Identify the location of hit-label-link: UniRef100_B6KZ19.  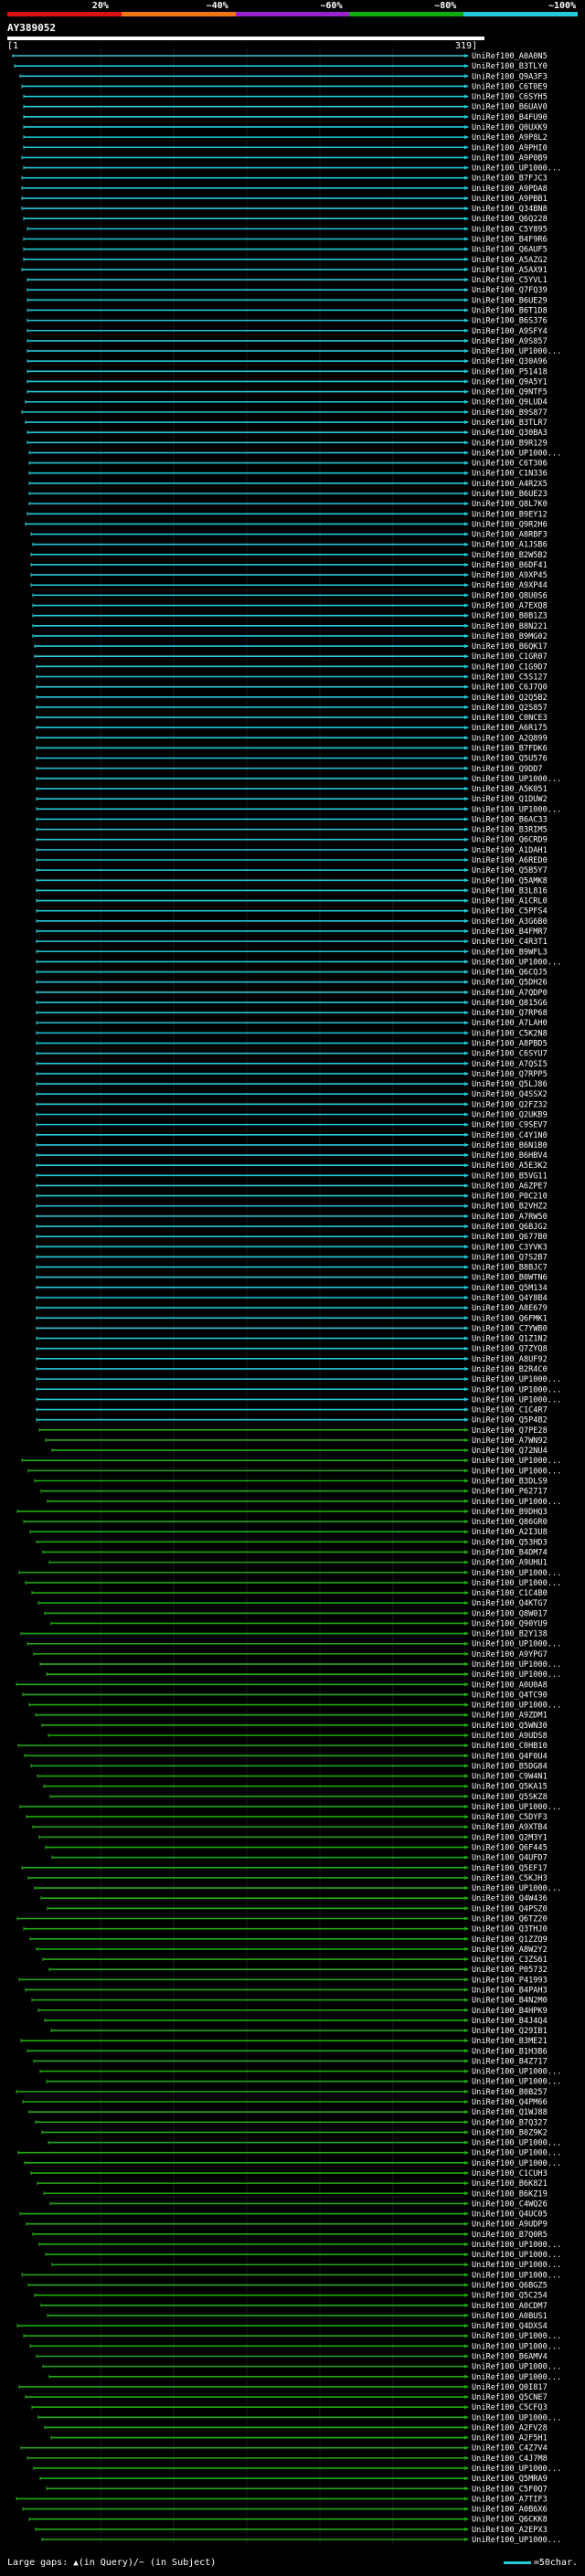
(510, 2194).